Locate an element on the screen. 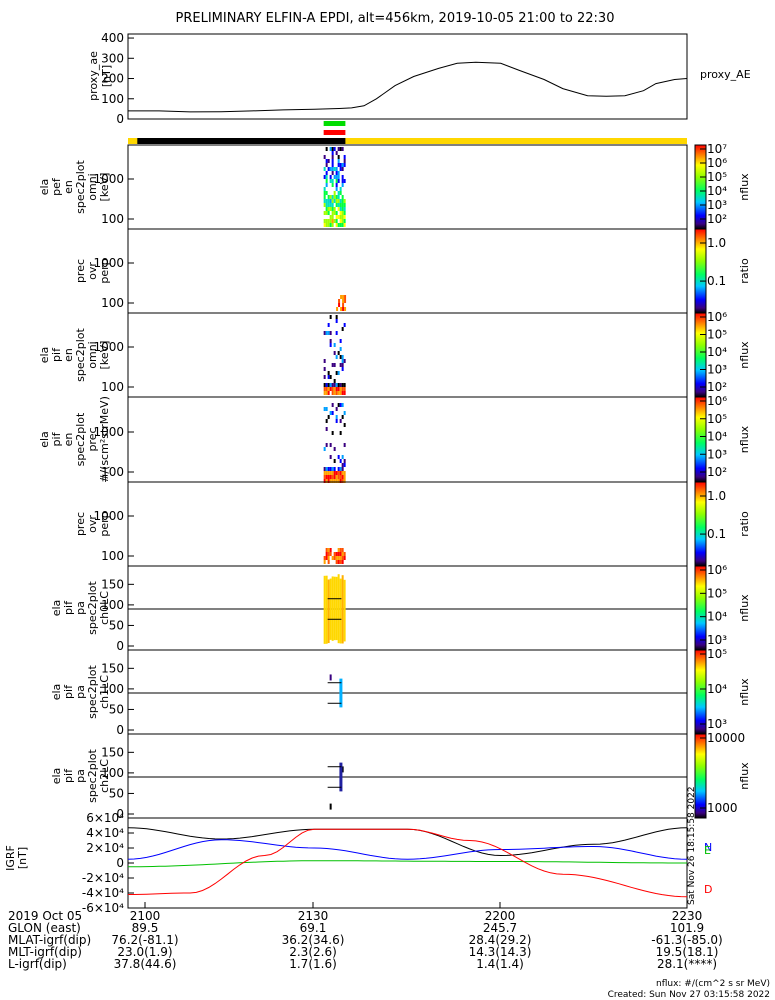 This screenshot has width=775, height=1000. pitch-panel-2: 0 50 100 150 ela pif pa spec2plot ch2LC is located at coordinates (369, 777).